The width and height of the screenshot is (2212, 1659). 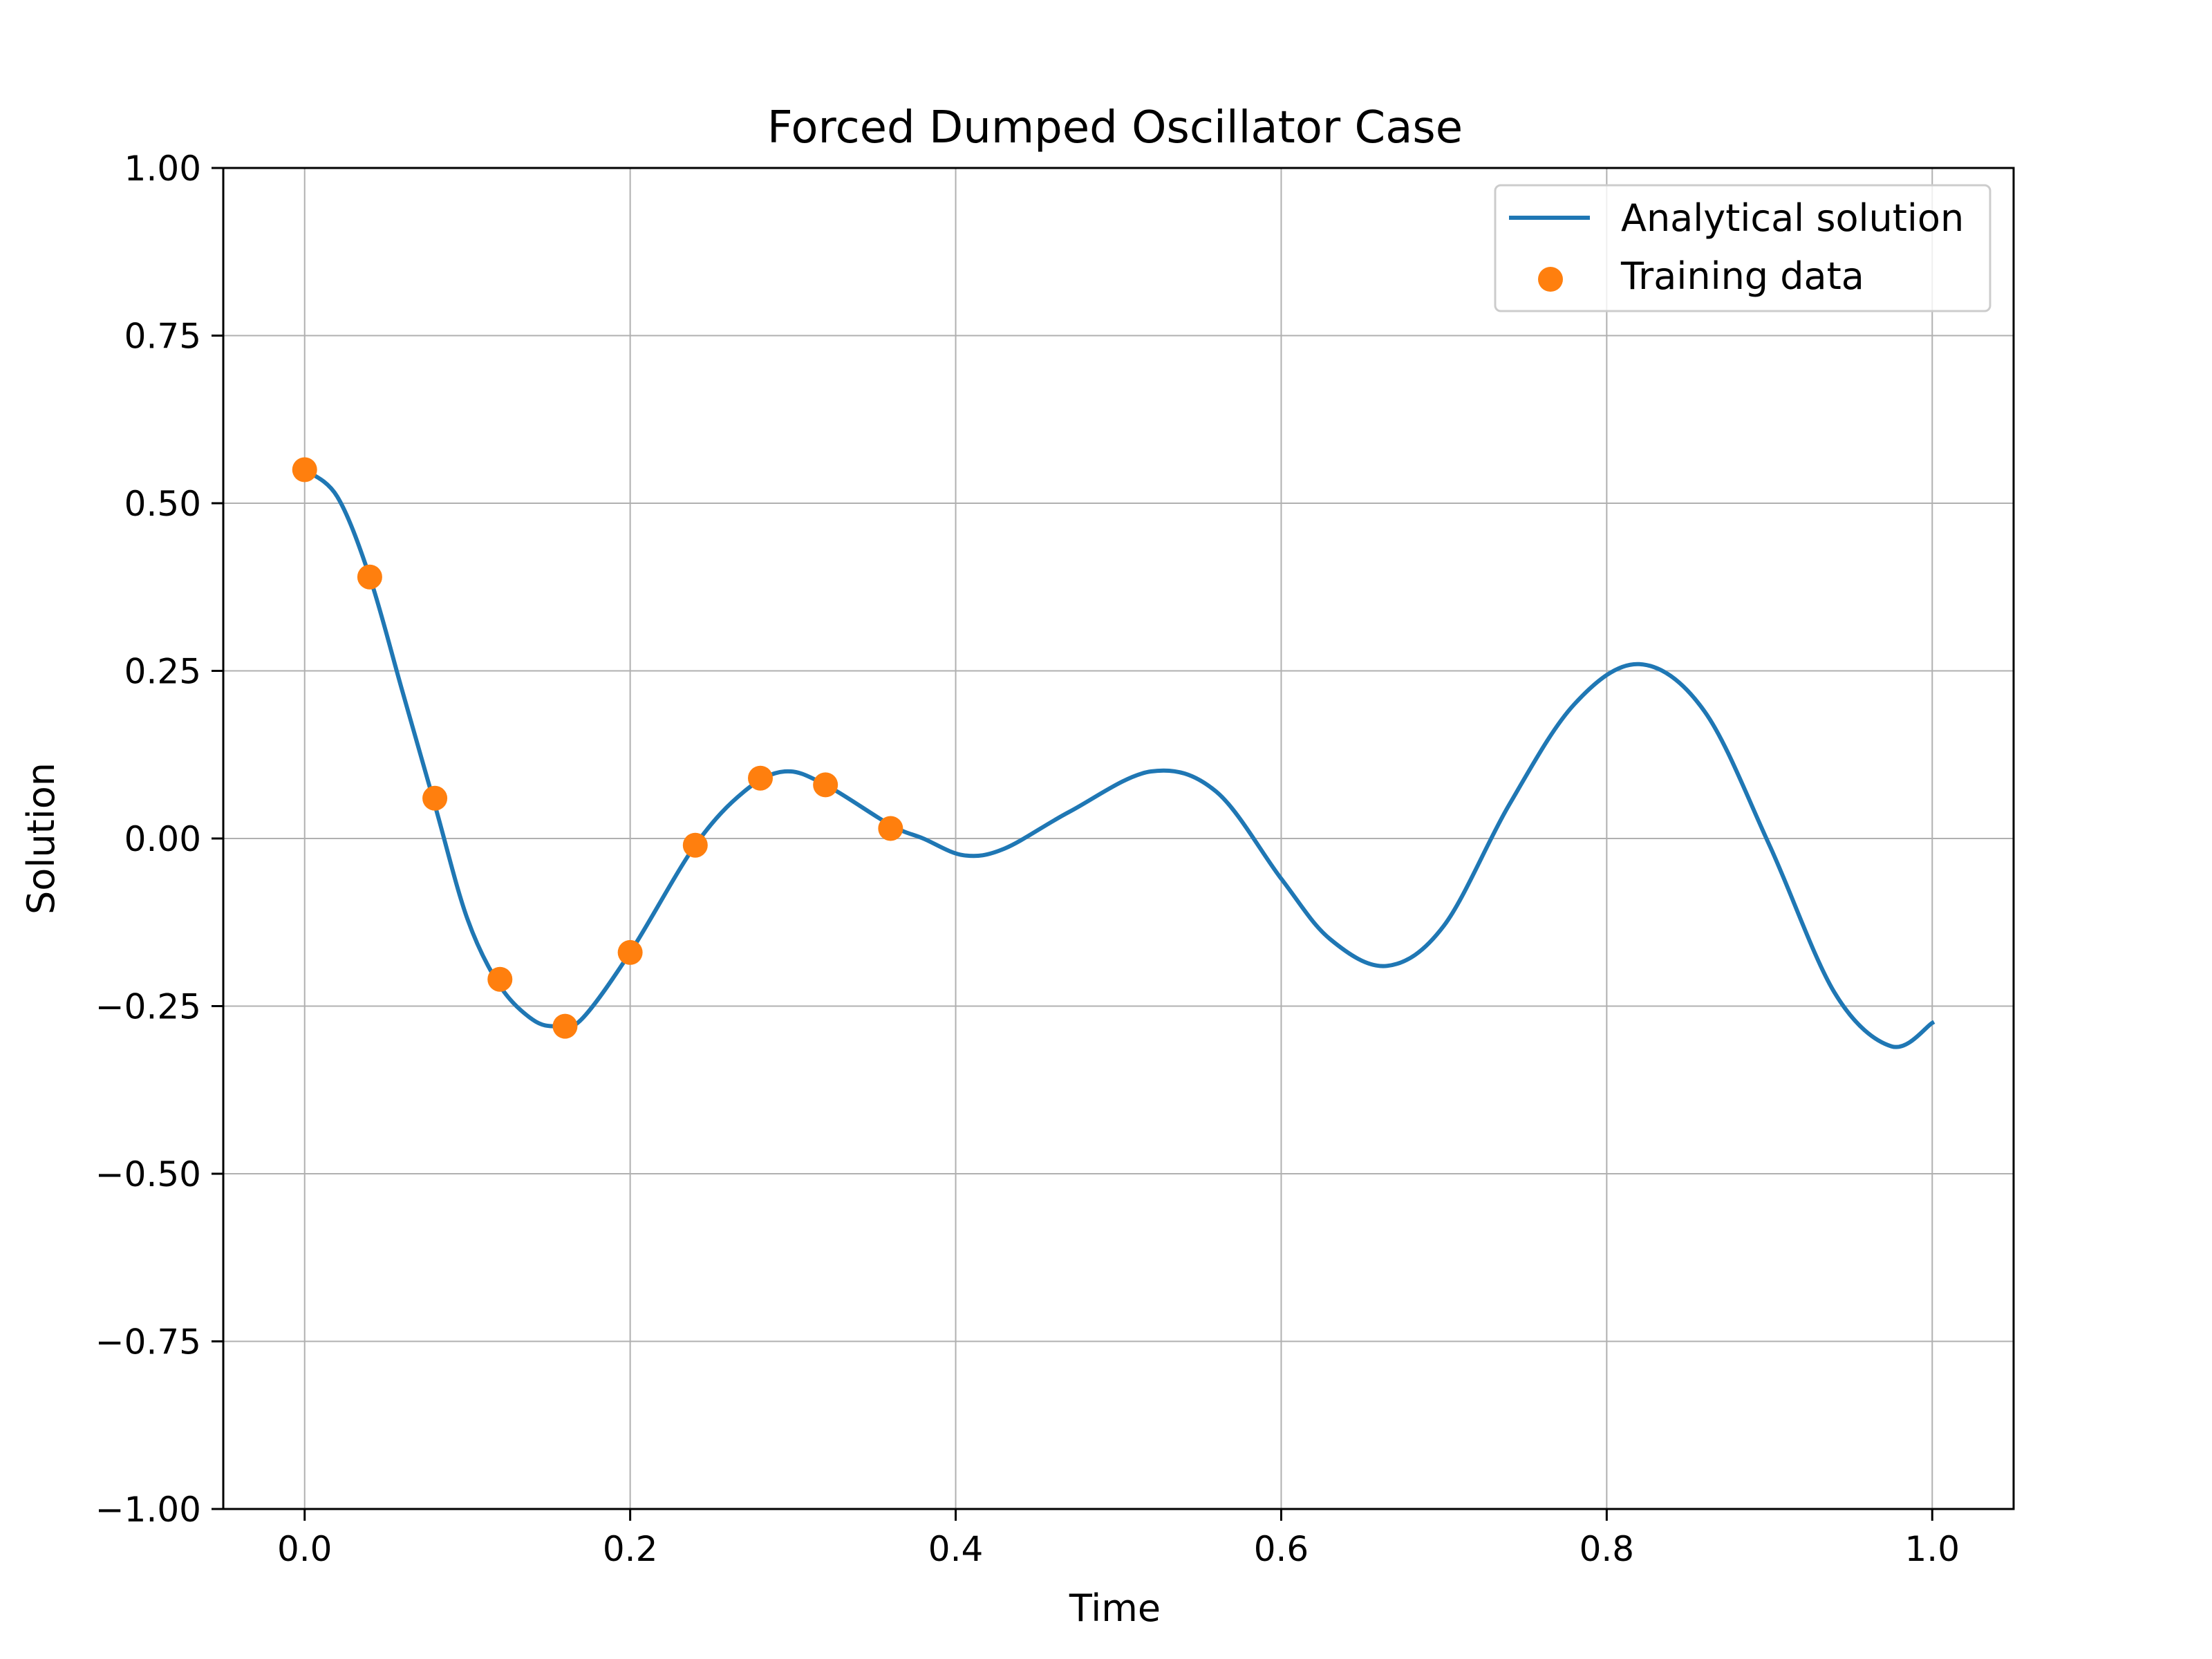 I want to click on legend: Analytical solution Training data, so click(x=1742, y=248).